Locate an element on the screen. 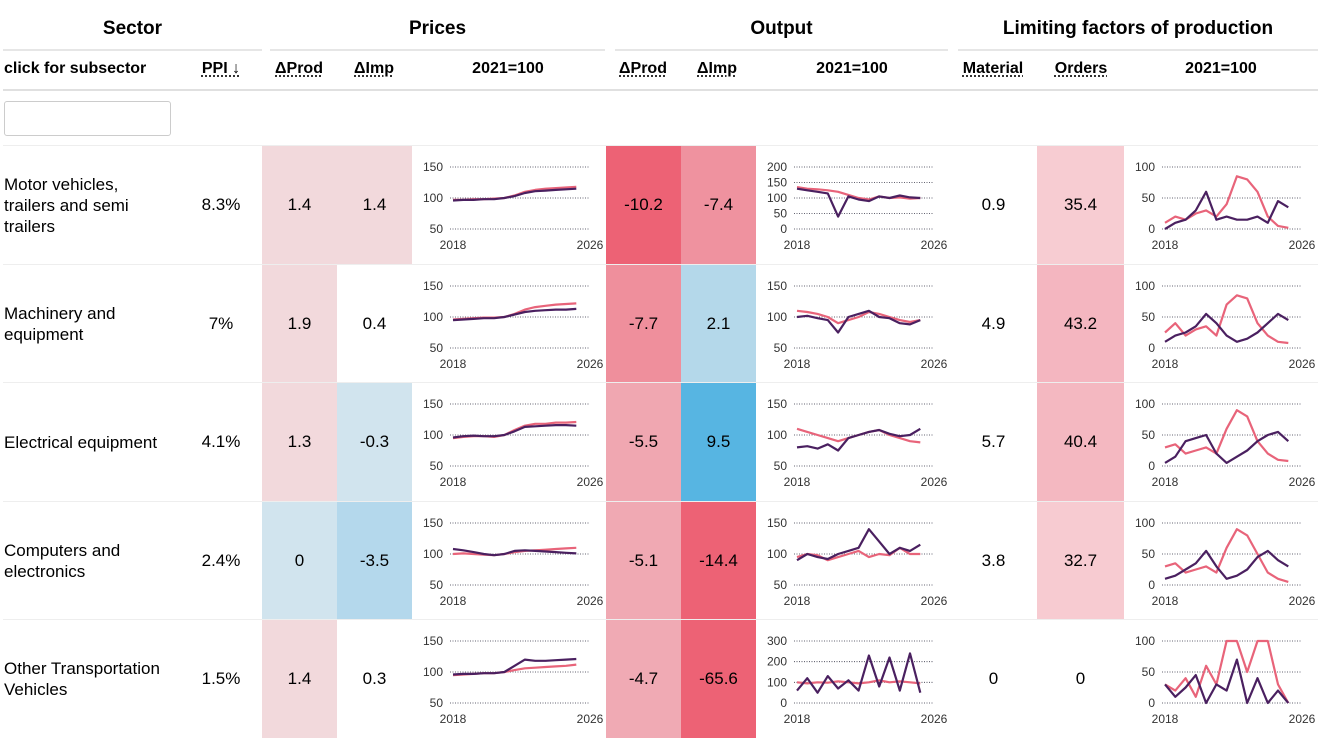  ppi-value: 4.1% is located at coordinates (221, 441).